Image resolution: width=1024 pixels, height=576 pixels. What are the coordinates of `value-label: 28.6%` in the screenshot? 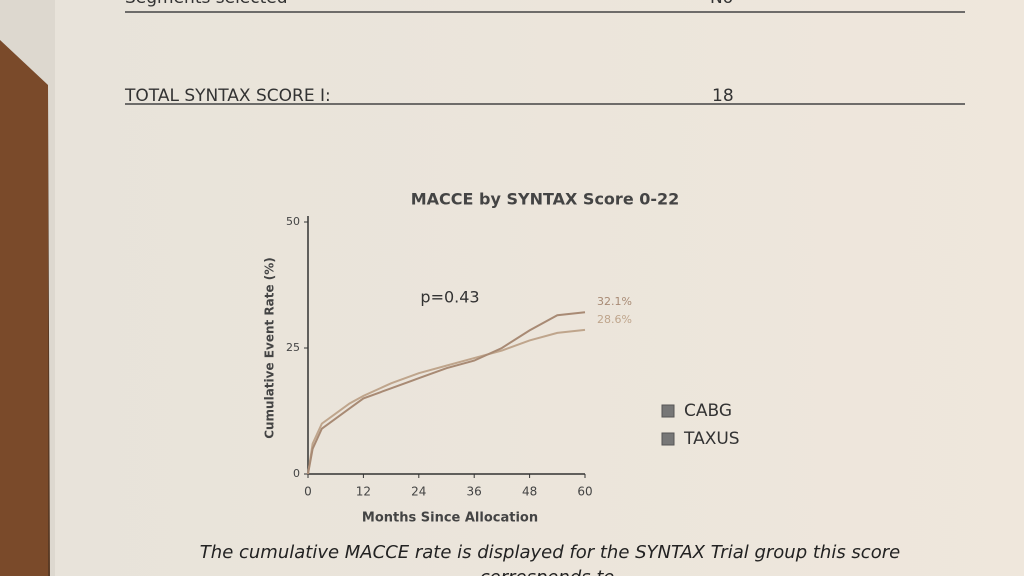 It's located at (614, 319).